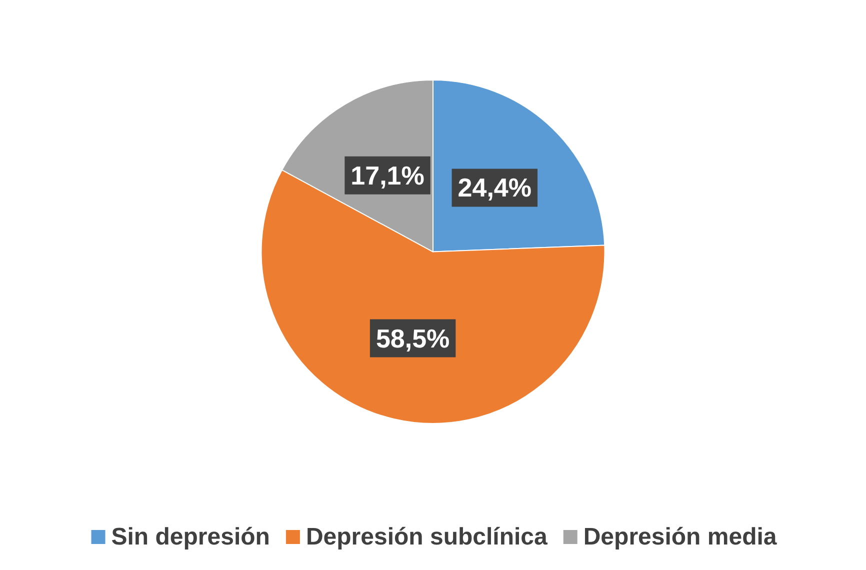 The height and width of the screenshot is (570, 866). What do you see at coordinates (387, 175) in the screenshot?
I see `data-label: 17,1%` at bounding box center [387, 175].